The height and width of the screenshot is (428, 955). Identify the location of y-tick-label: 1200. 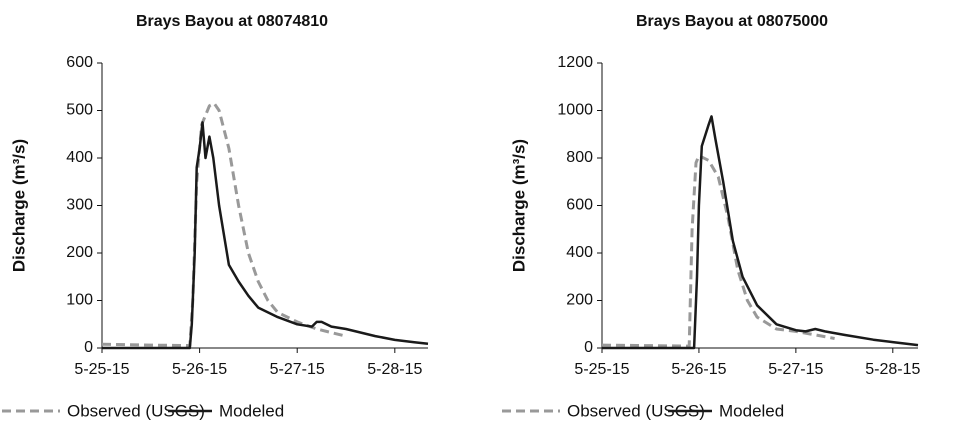
(575, 62).